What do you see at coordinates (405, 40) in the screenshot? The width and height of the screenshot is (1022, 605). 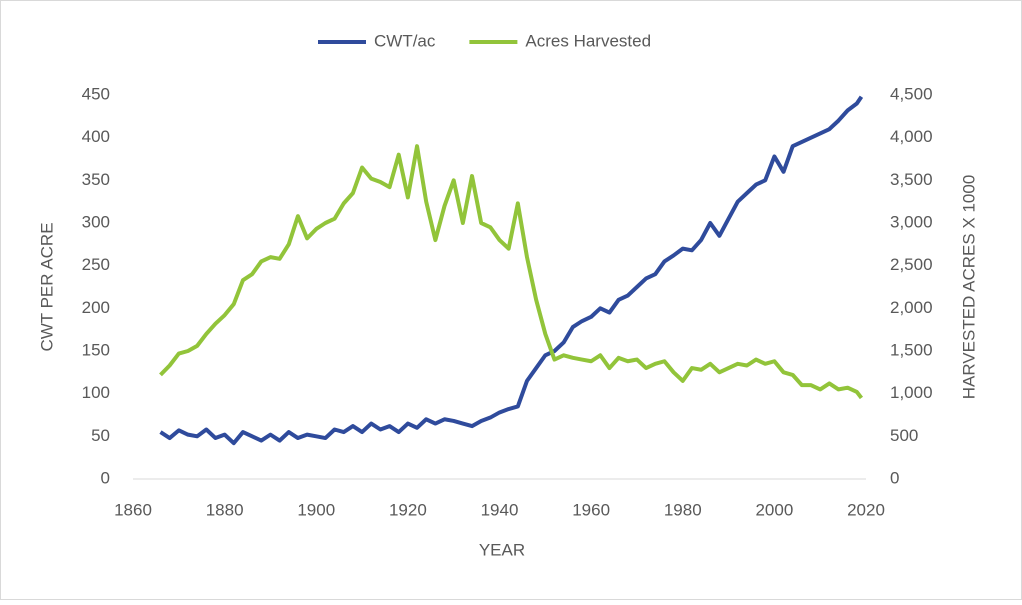 I see `legend-label: CWT/ac` at bounding box center [405, 40].